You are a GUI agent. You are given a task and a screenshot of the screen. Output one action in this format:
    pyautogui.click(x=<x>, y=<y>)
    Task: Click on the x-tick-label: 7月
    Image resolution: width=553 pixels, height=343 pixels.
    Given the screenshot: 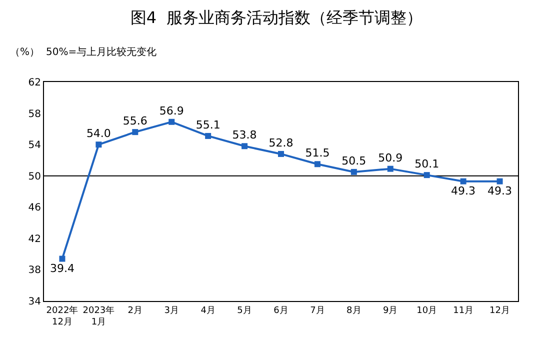 What is the action you would take?
    pyautogui.click(x=317, y=311)
    